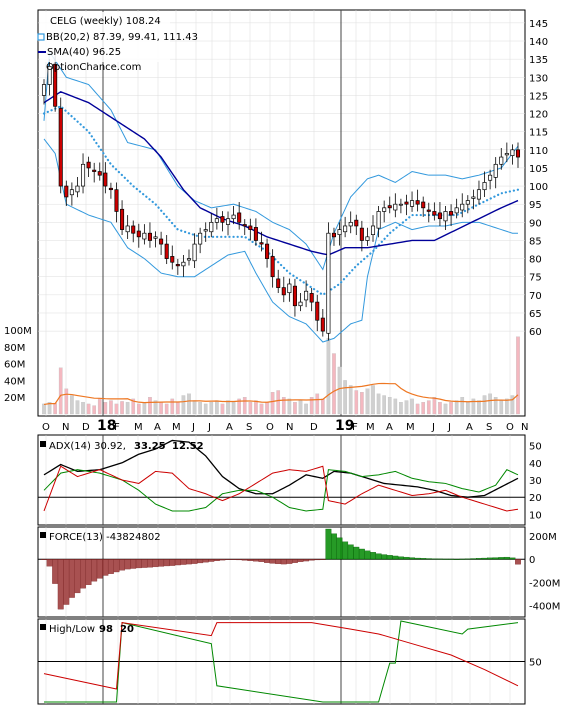 This screenshot has height=706, width=566. What do you see at coordinates (535, 332) in the screenshot?
I see `price-tick-label: 60` at bounding box center [535, 332].